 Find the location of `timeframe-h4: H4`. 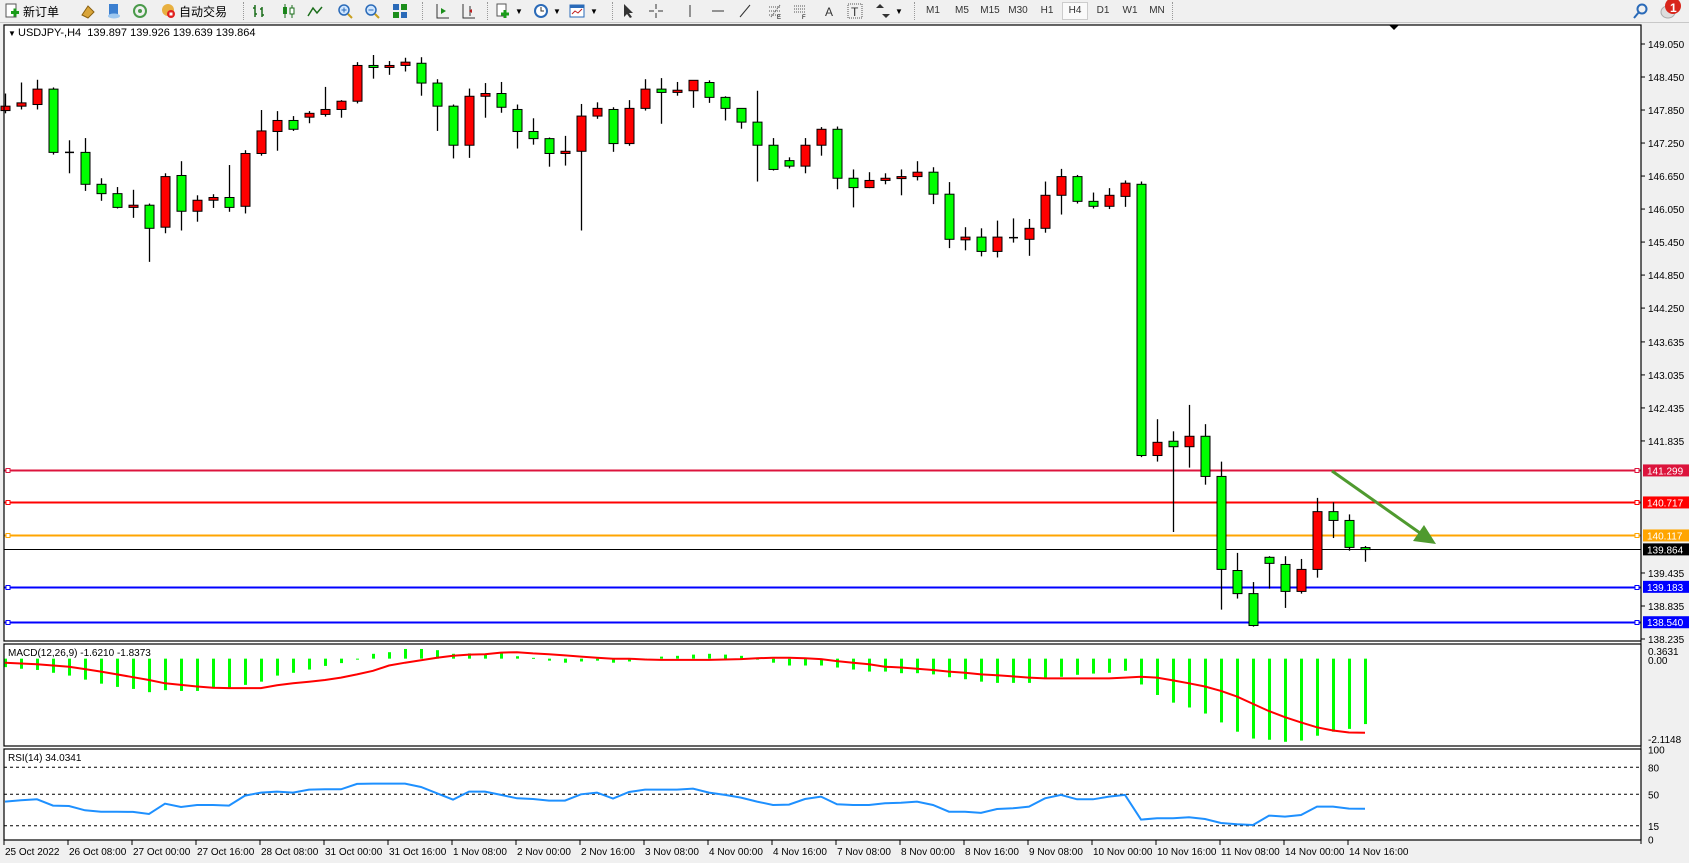

timeframe-h4: H4 is located at coordinates (1075, 11).